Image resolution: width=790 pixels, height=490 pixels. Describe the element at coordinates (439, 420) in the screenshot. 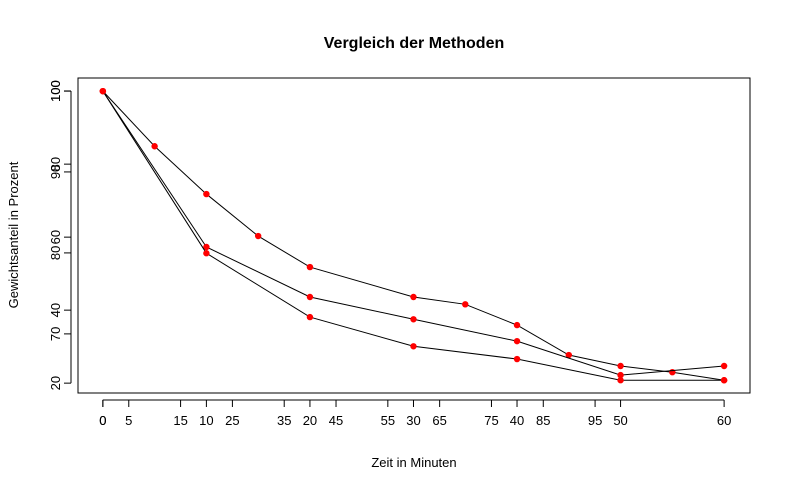

I see `x-tick-label: 65` at that location.